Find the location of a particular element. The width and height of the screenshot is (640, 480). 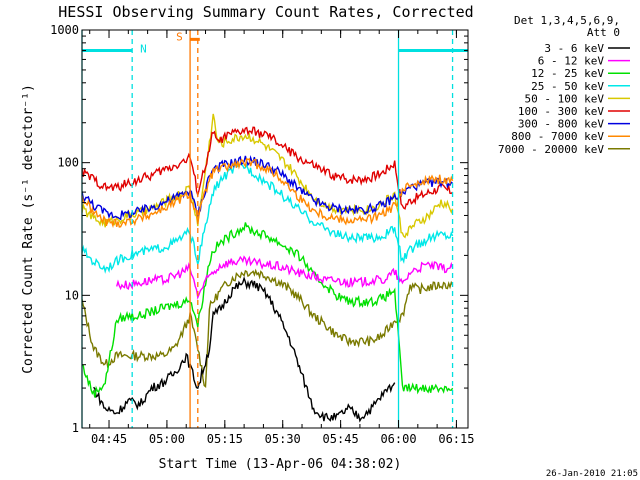

x-axis-label: Start Time (13-Apr-06 04:38:02) is located at coordinates (280, 464).